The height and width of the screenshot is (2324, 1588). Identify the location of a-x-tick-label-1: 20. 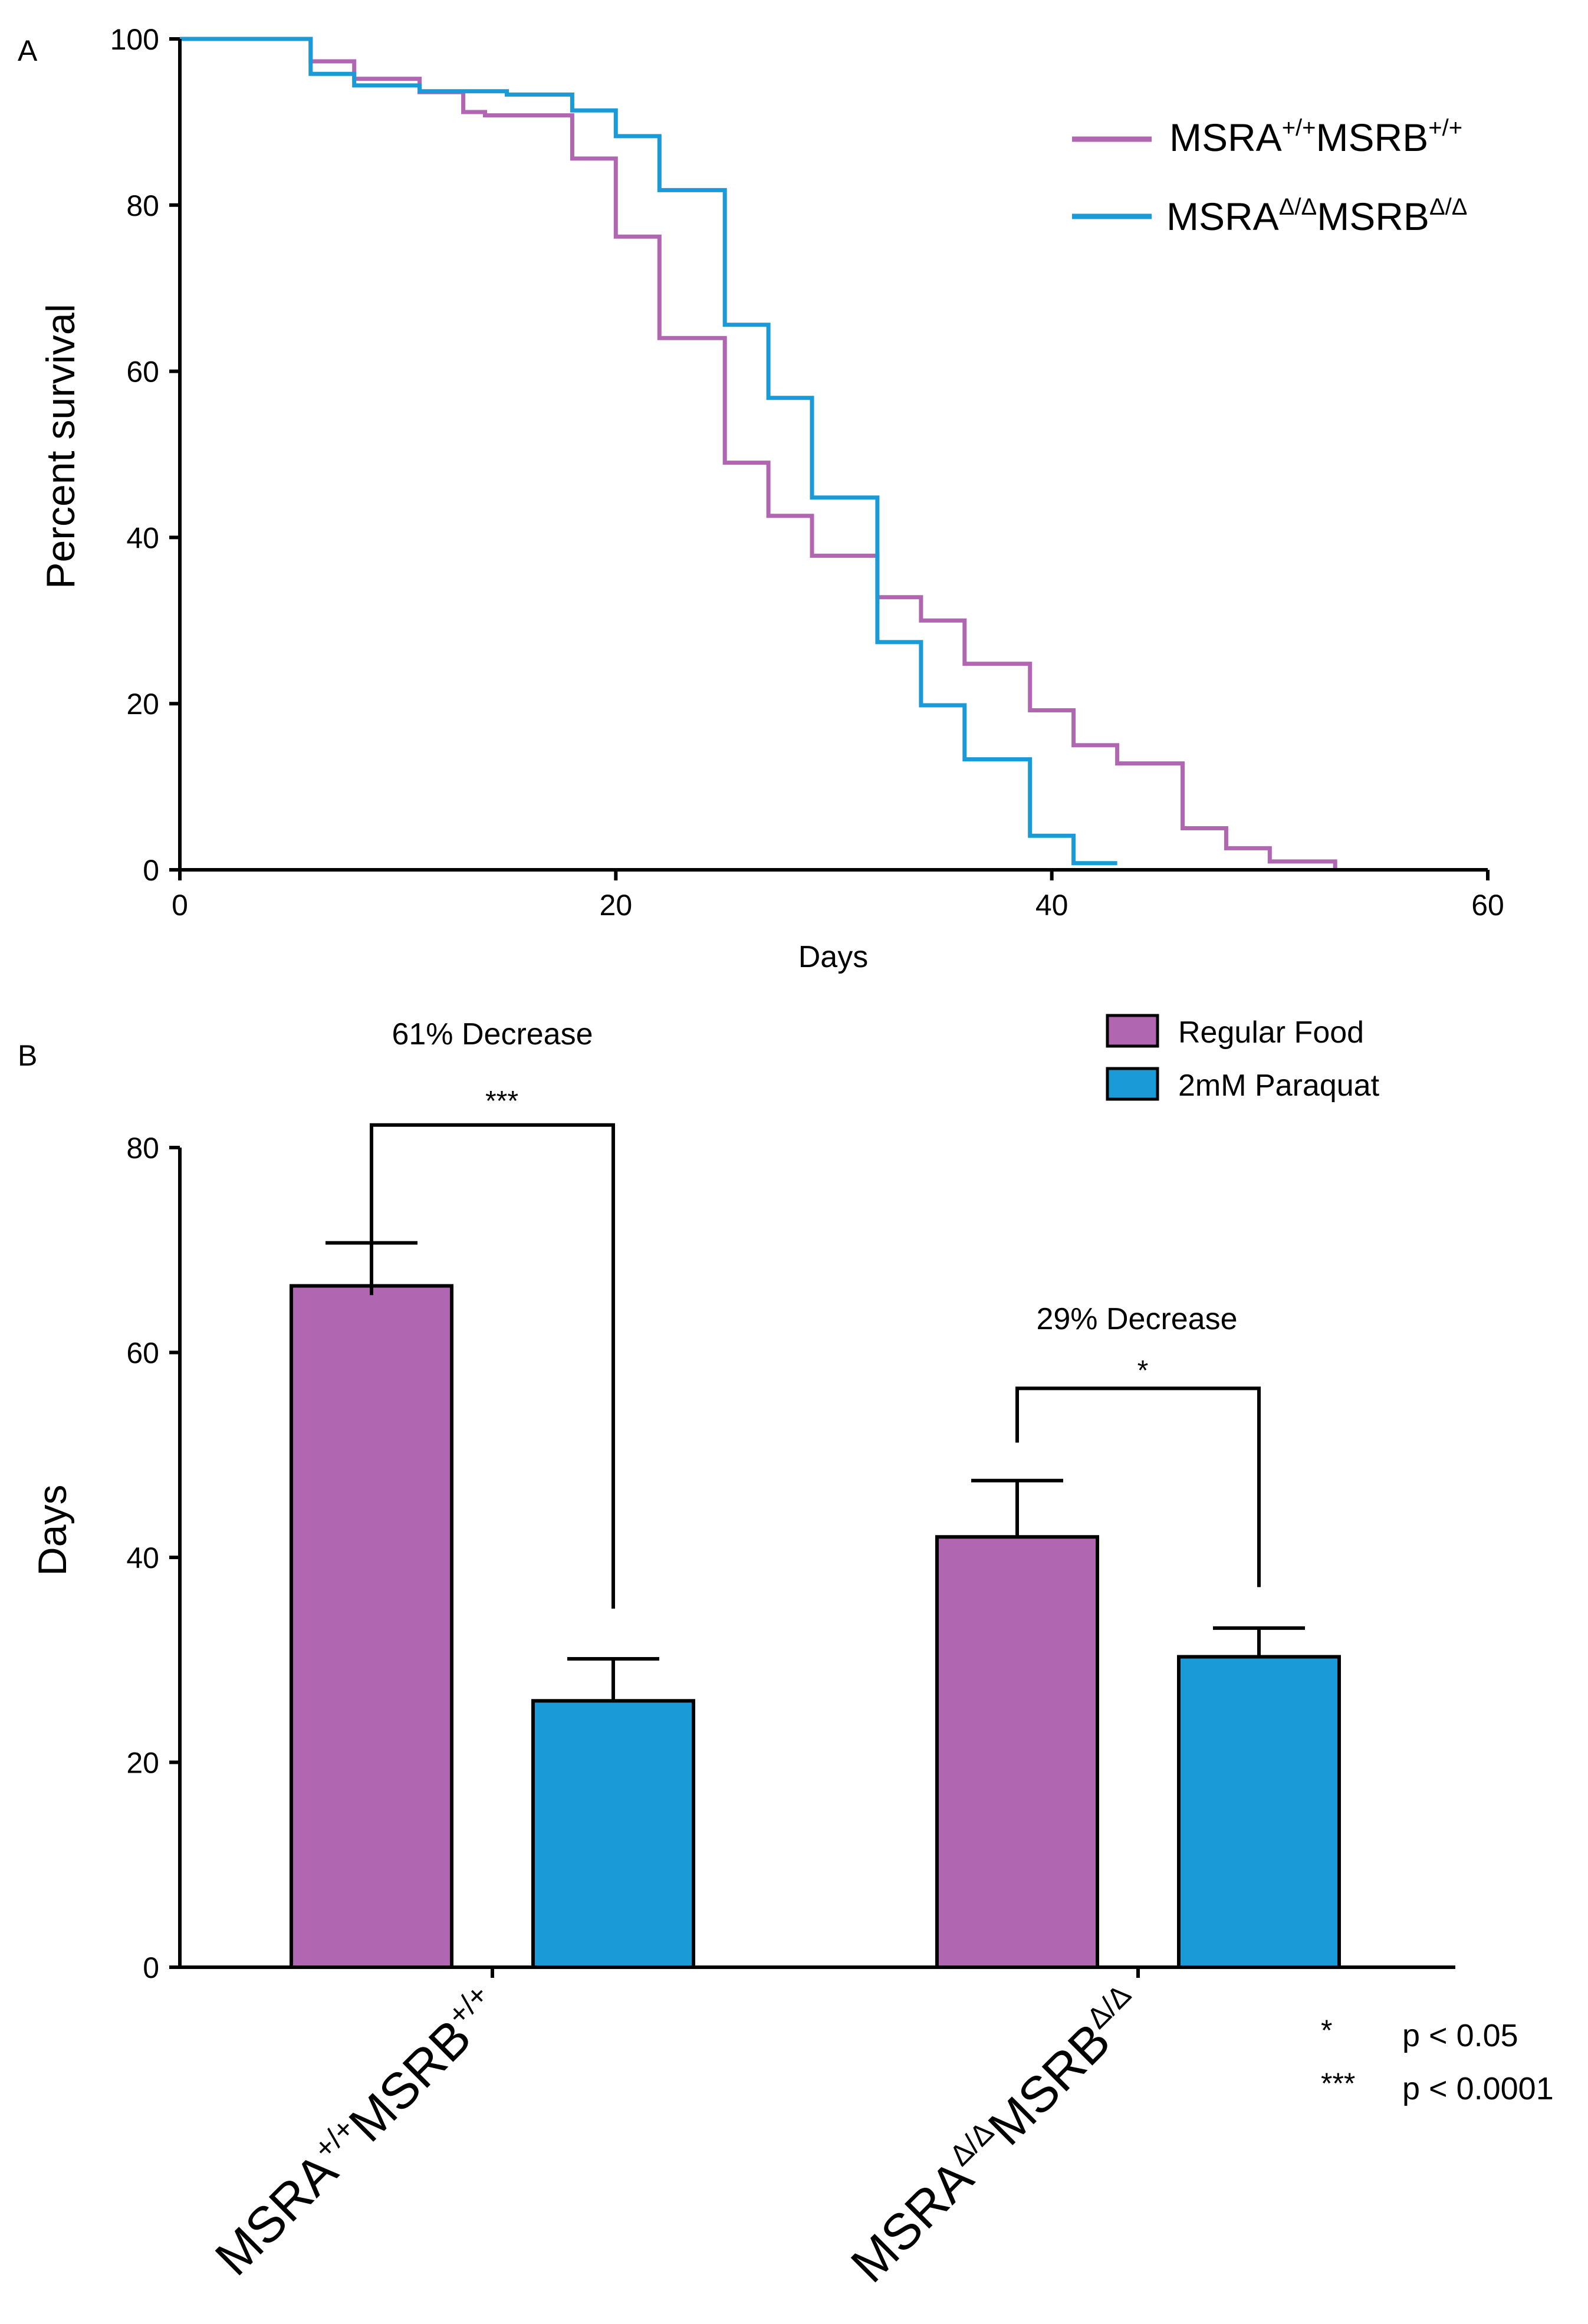
(616, 905).